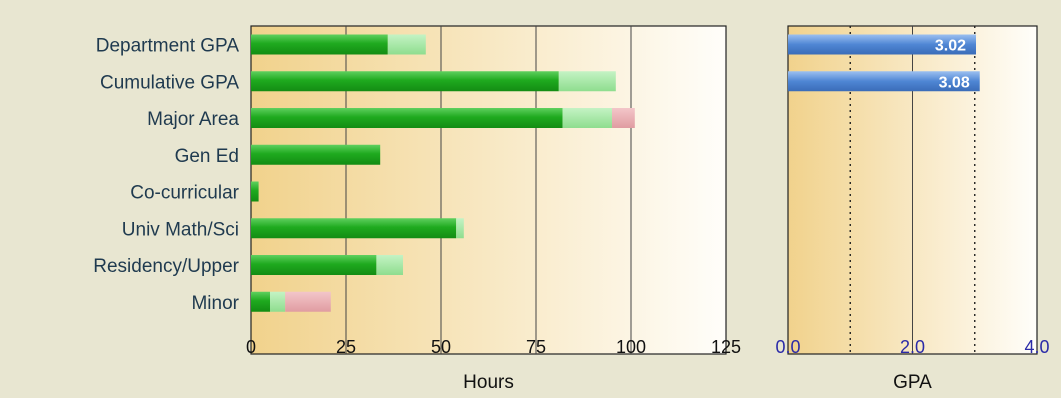 The image size is (1061, 398). Describe the element at coordinates (587, 118) in the screenshot. I see `hours-bar-in-progress-major-area` at that location.